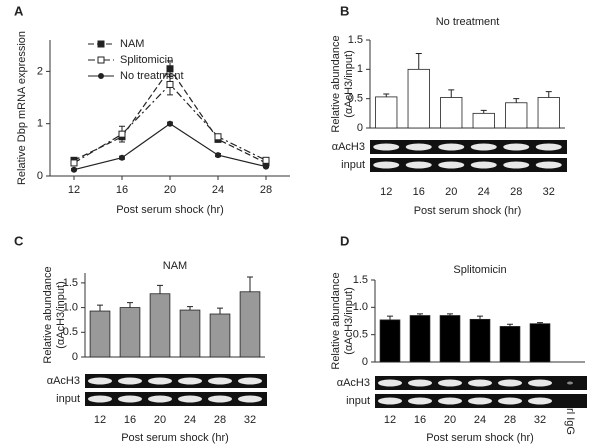  I want to click on y-axis-label: (αAcH3/input), so click(61, 315).